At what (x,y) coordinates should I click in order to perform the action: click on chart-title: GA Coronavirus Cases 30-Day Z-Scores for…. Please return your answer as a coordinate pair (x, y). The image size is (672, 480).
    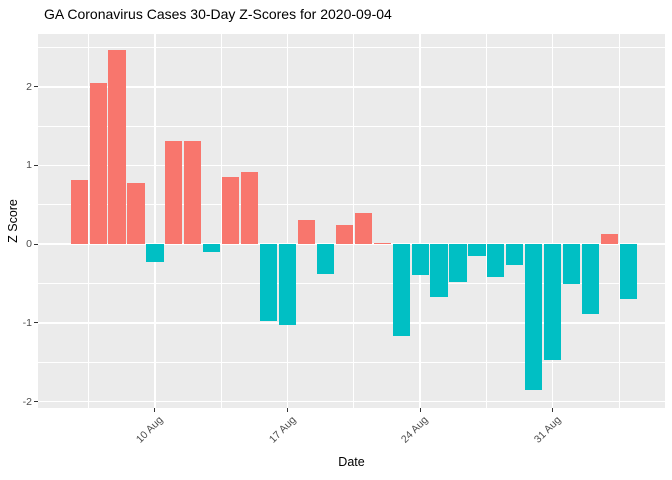
    Looking at the image, I should click on (218, 14).